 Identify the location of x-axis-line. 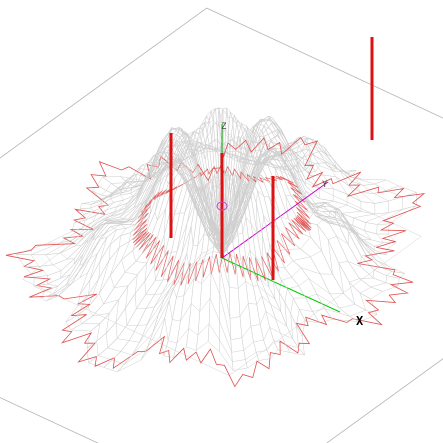
(281, 285).